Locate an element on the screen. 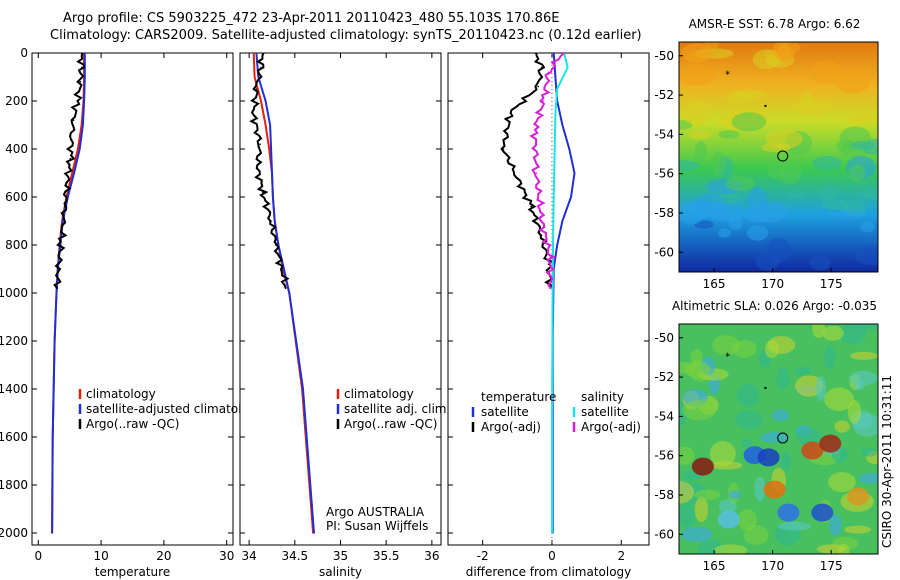  legend-label: temperature is located at coordinates (518, 397).